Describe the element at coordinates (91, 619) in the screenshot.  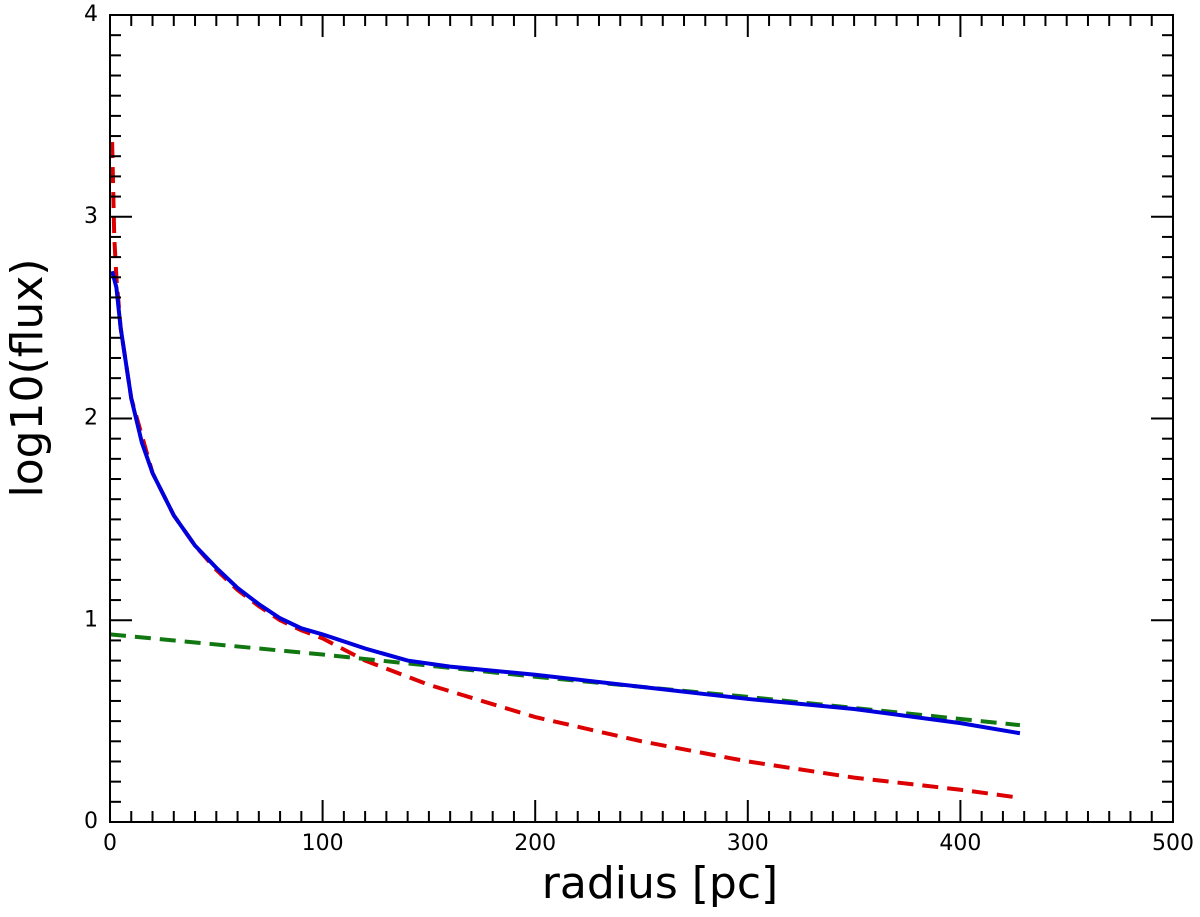
I see `y-tick-label: 1` at that location.